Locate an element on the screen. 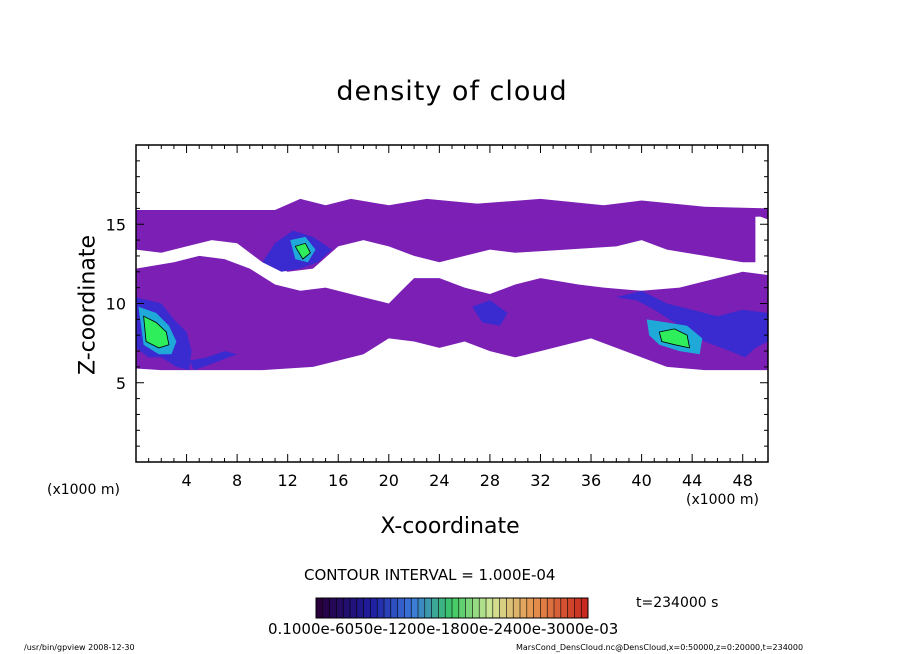  x-tick-label: 40 is located at coordinates (641, 480).